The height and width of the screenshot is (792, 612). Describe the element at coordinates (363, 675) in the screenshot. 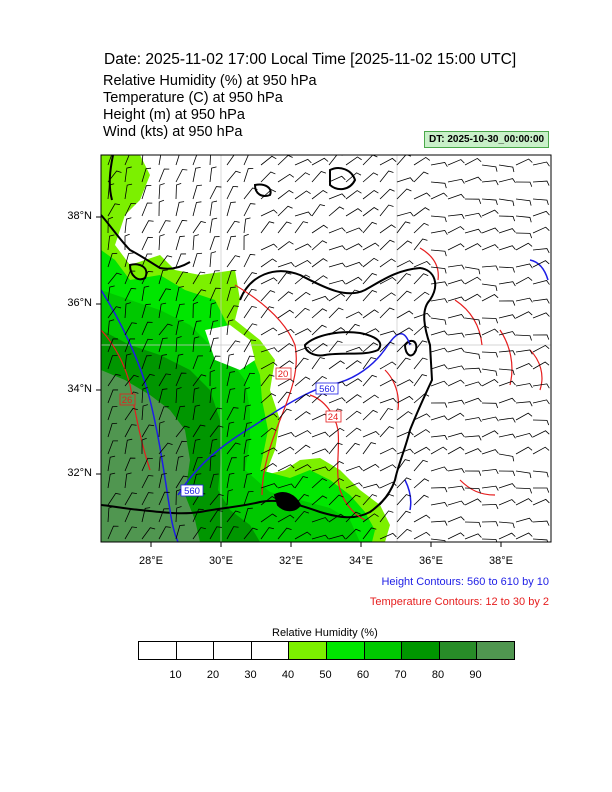

I see `colorbar-tick-label: 60` at that location.